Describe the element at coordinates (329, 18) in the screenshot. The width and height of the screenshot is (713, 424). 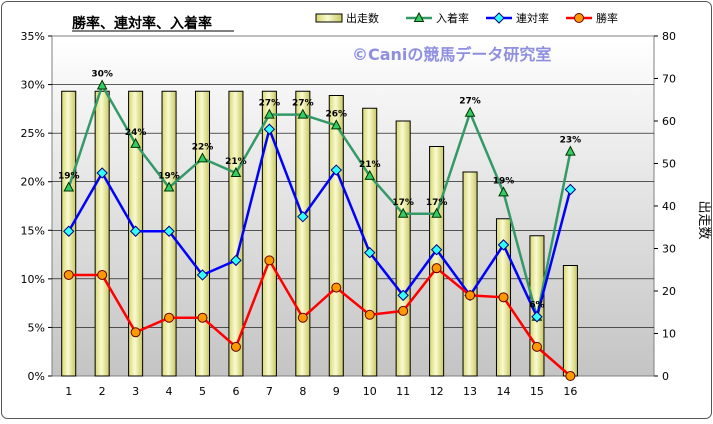
I see `legend-swatch-bar` at that location.